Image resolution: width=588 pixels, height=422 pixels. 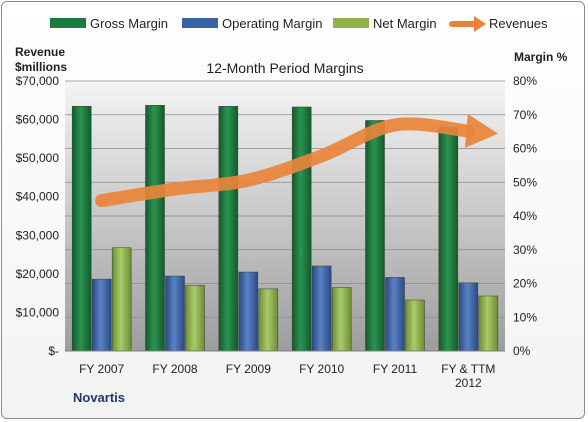 I want to click on revenue-arrow-head, so click(x=481, y=131).